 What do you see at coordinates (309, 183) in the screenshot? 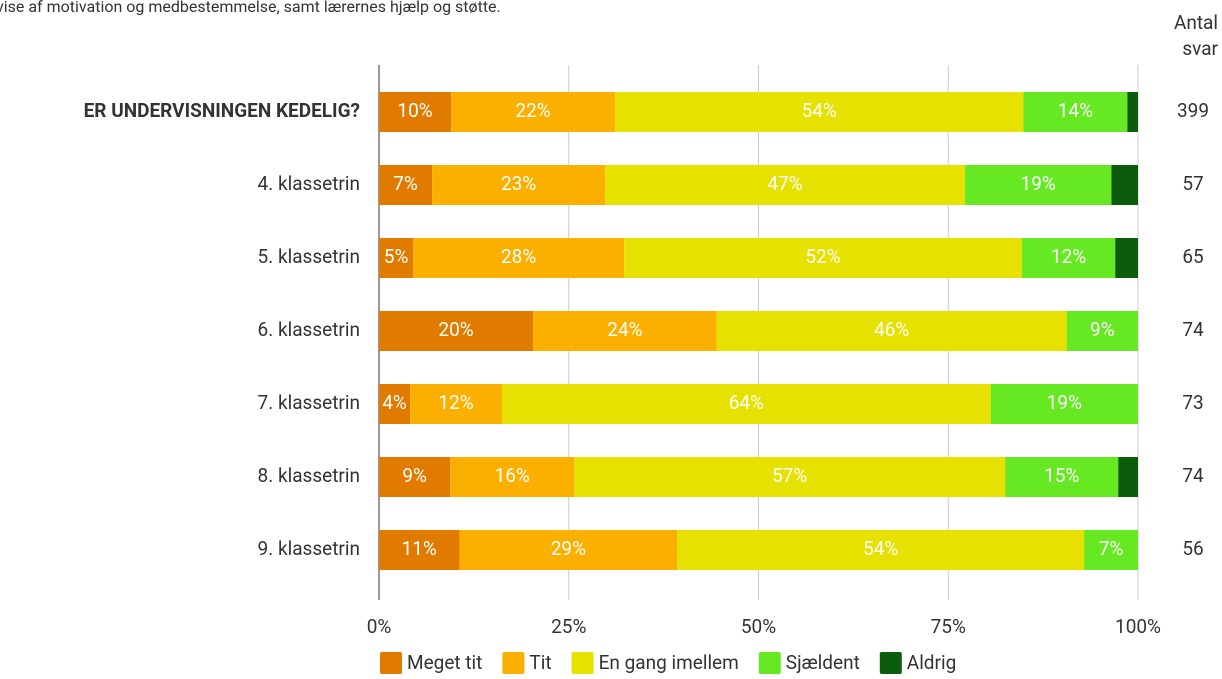
I see `category-label: 4. klassetrin` at bounding box center [309, 183].